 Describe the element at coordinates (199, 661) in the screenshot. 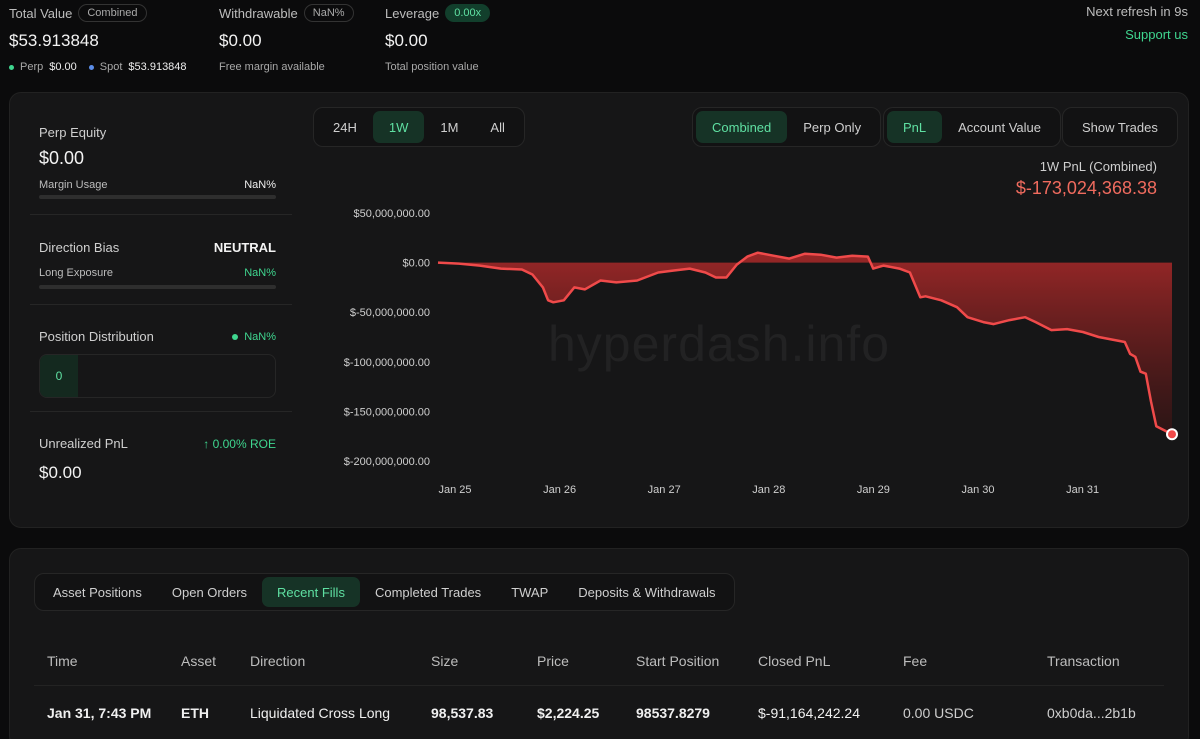

I see `col-asset: Asset` at that location.